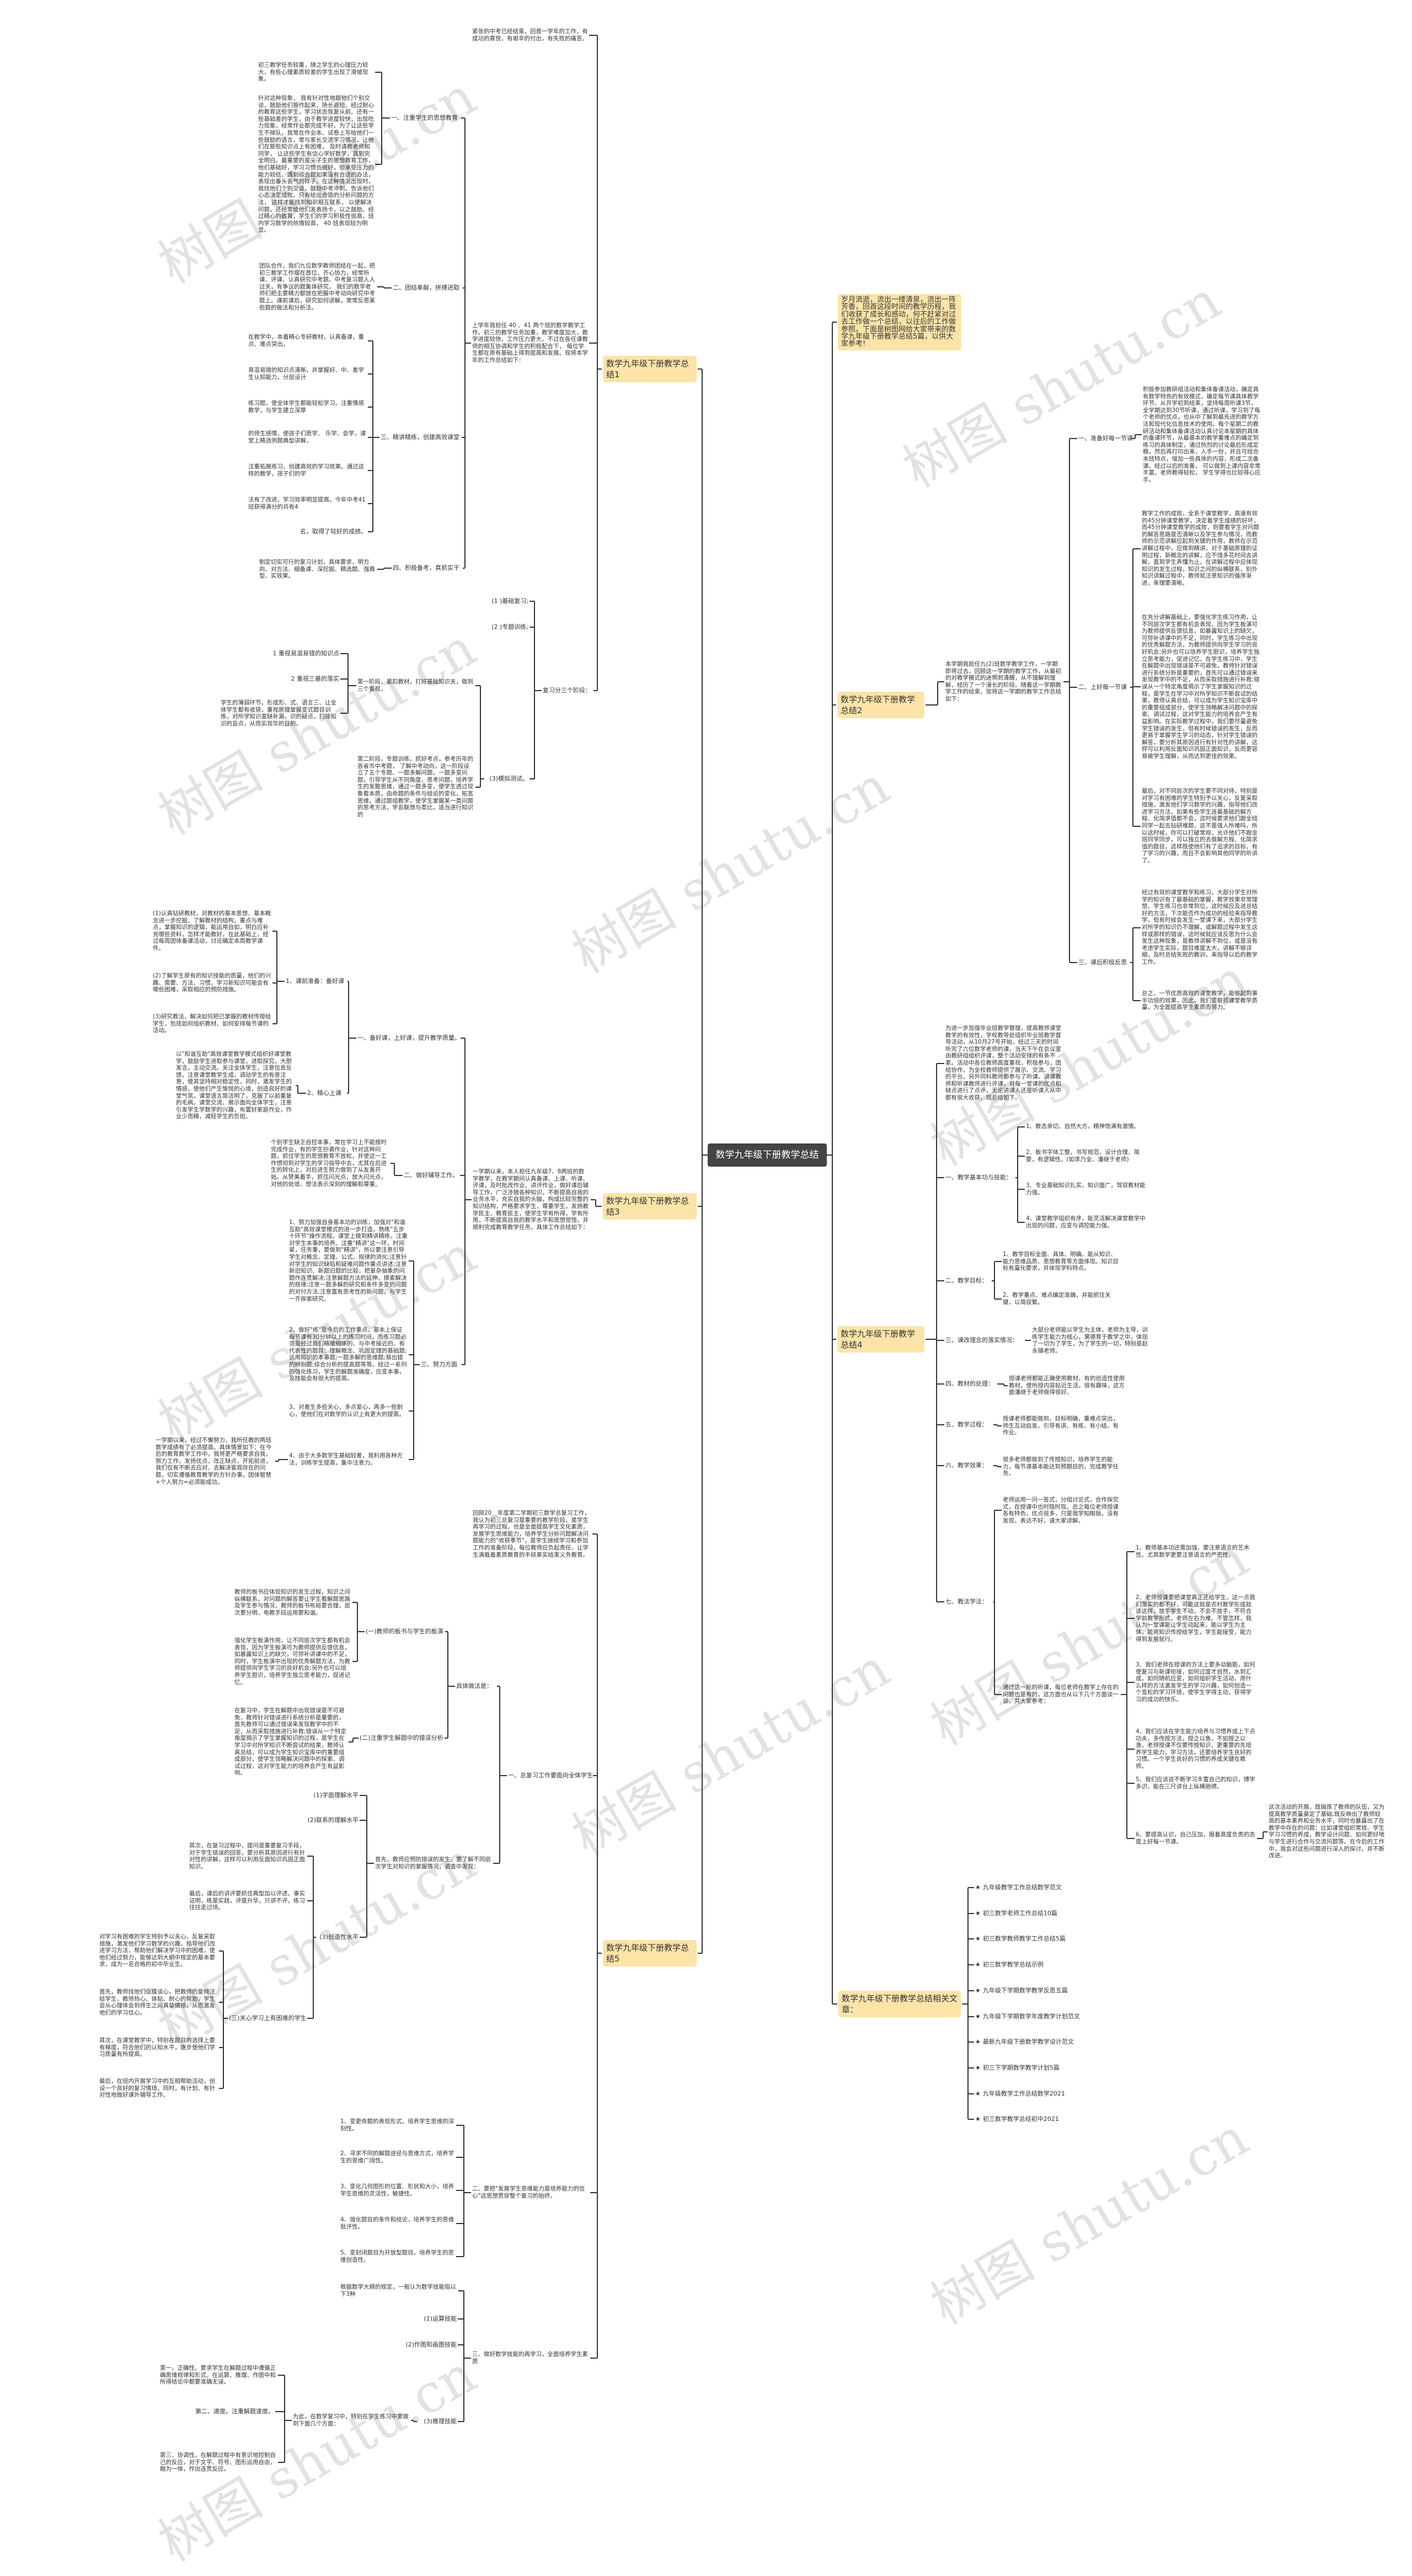 The height and width of the screenshot is (2576, 1412). I want to click on related-article-link: ★ 最新九年级下册数学教学设计范文, so click(1024, 2042).